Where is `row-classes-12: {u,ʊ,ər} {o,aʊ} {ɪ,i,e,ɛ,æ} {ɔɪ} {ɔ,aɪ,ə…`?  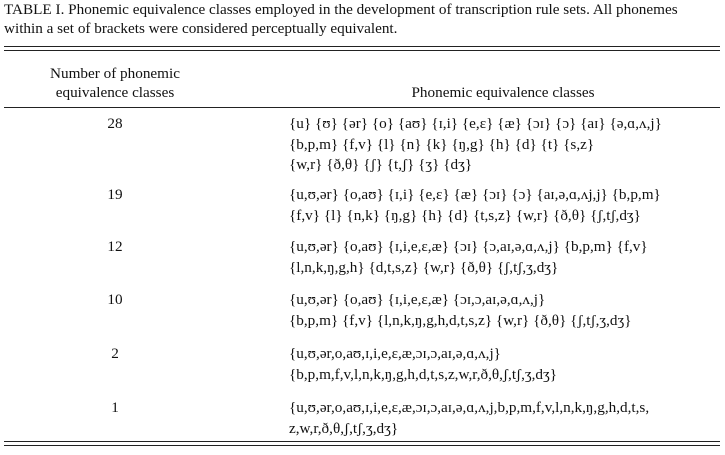 row-classes-12: {u,ʊ,ər} {o,aʊ} {ɪ,i,e,ɛ,æ} {ɔɪ} {ɔ,aɪ,ə… is located at coordinates (468, 257).